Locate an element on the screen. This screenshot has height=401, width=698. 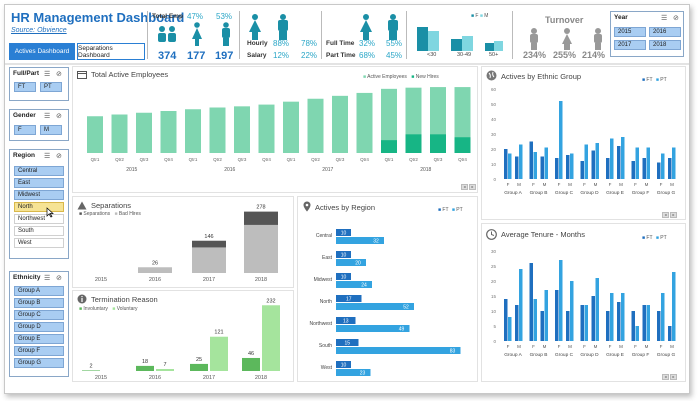
ethnicity-item: Group D is located at coordinates (39, 327).